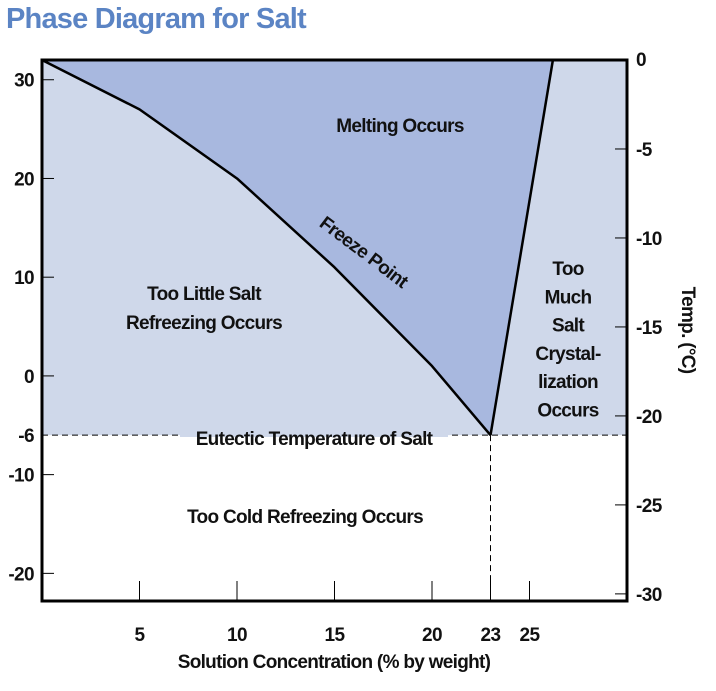  What do you see at coordinates (649, 328) in the screenshot?
I see `y-tick-right-label: -15` at bounding box center [649, 328].